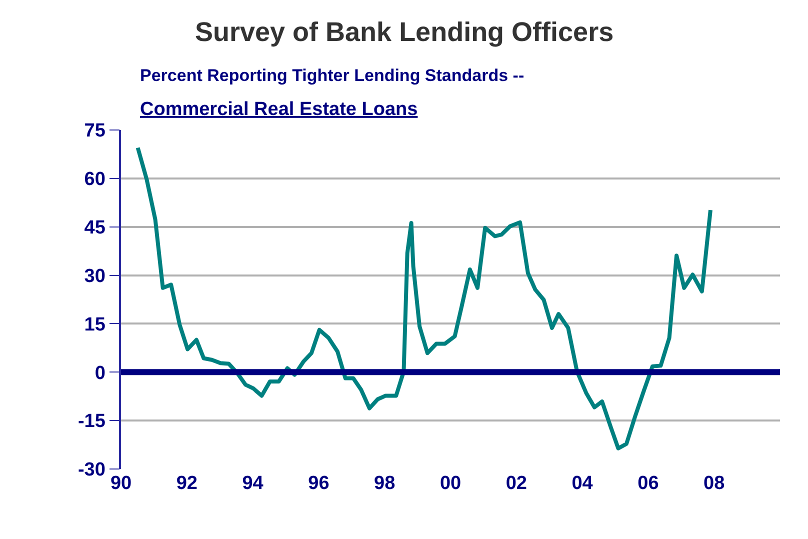  I want to click on y-tick-label: 30, so click(95, 276).